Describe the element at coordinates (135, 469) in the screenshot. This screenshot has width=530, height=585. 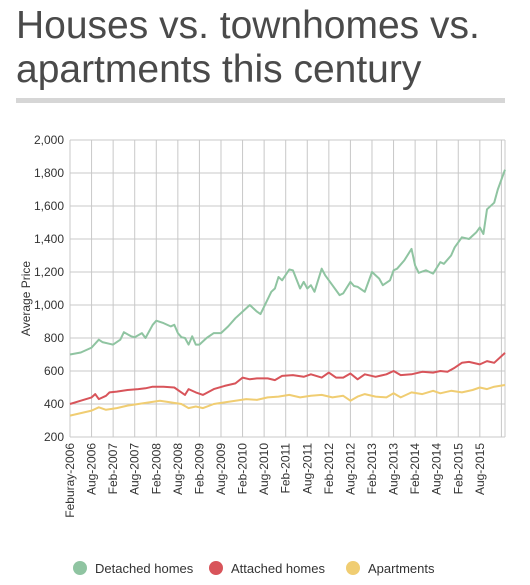
I see `x-tick-label: Aug-2007` at that location.